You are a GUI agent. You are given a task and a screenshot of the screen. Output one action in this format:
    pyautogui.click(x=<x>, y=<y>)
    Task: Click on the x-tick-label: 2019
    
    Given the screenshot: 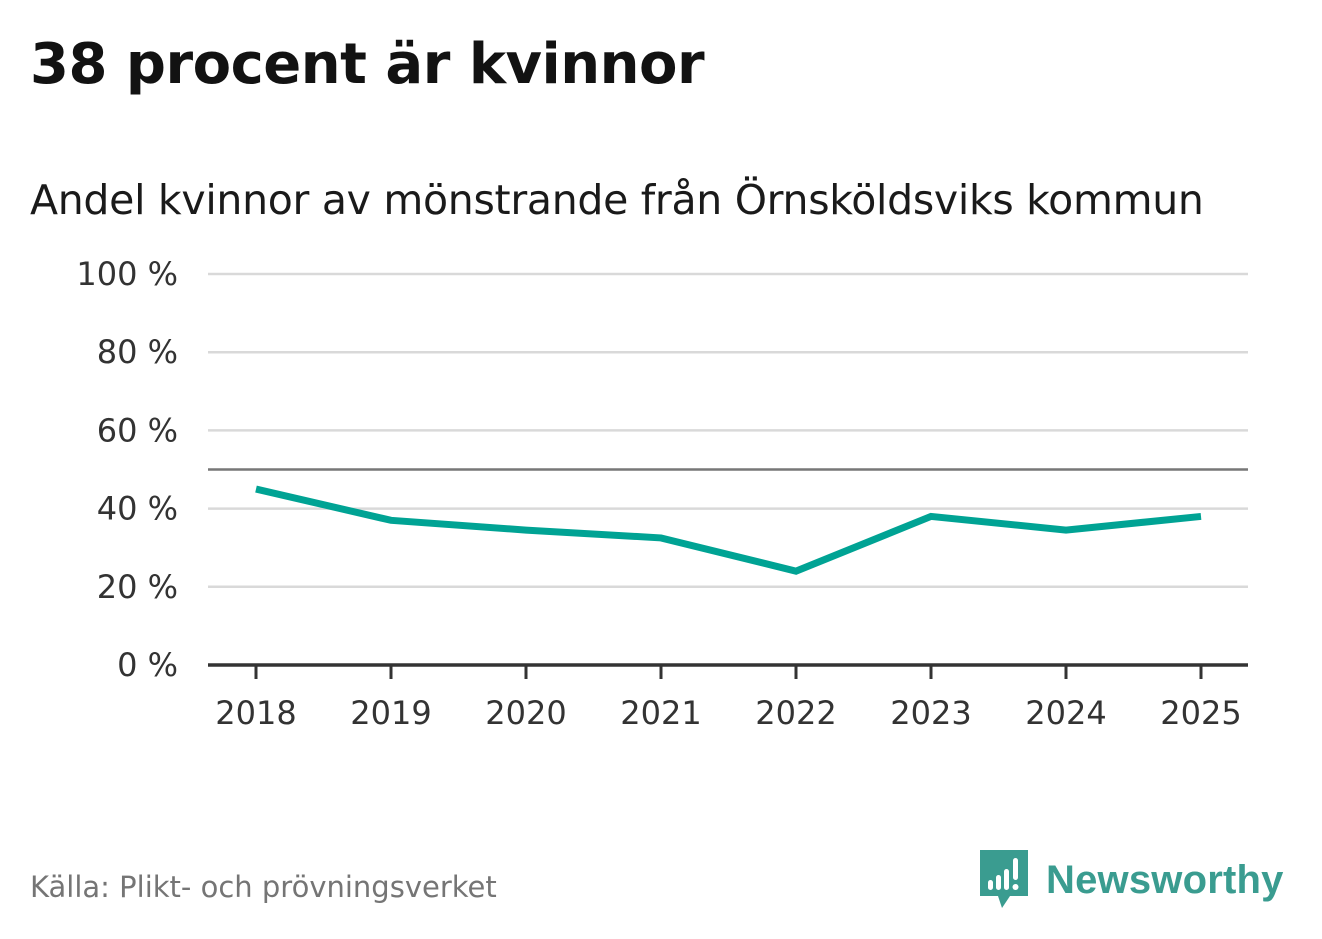 What is the action you would take?
    pyautogui.click(x=390, y=713)
    